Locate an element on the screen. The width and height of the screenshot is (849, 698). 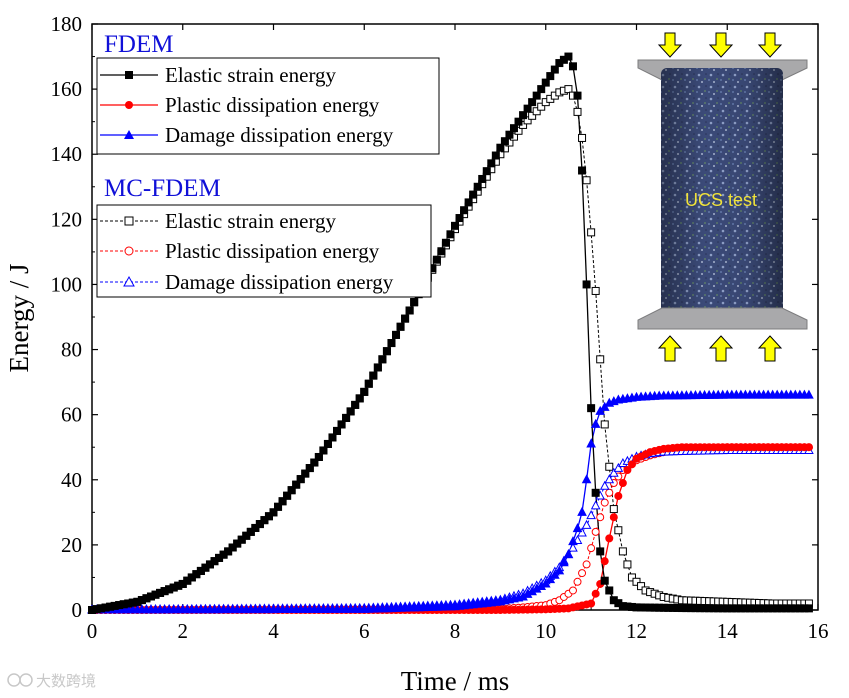
legend-mcfdem-damage-label: Damage dissipation energy is located at coordinates (279, 282).